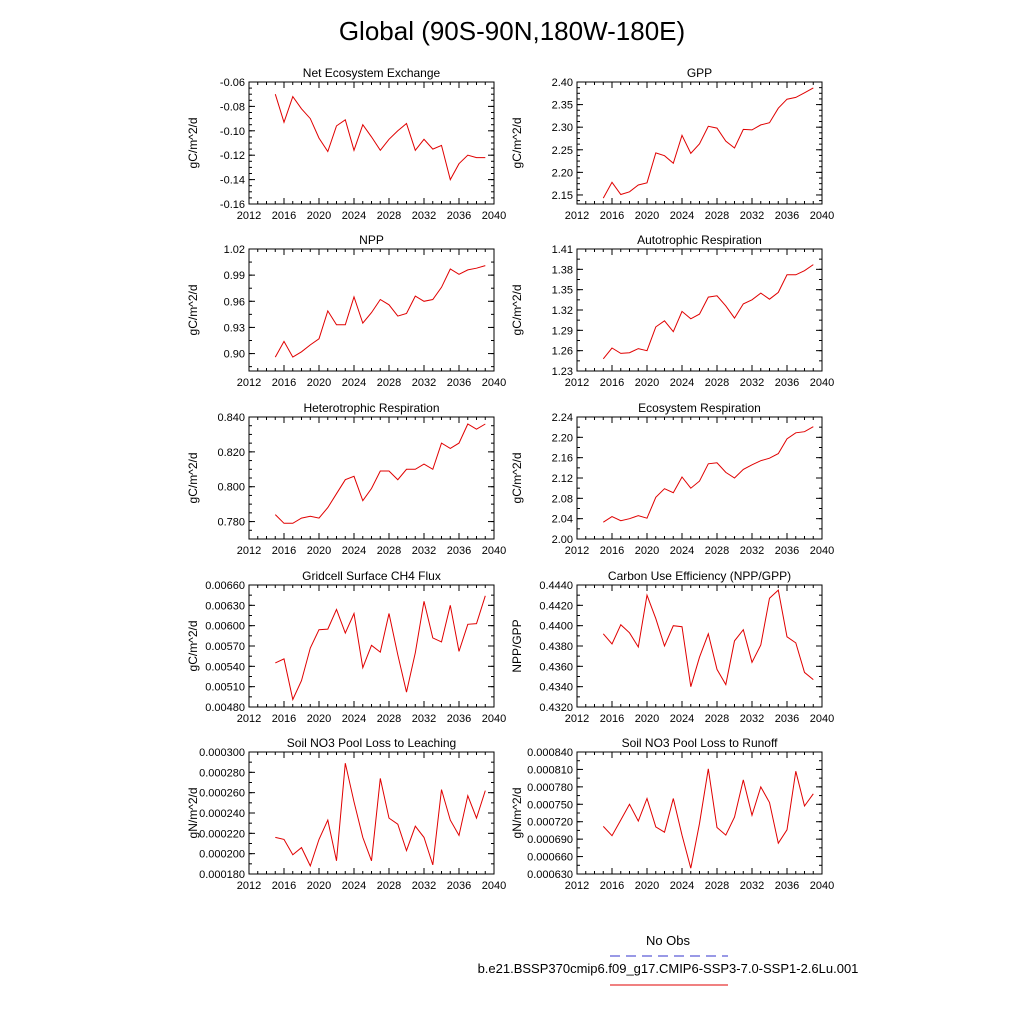 The width and height of the screenshot is (1024, 1029). I want to click on y-tick-label: -0.14, so click(232, 181).